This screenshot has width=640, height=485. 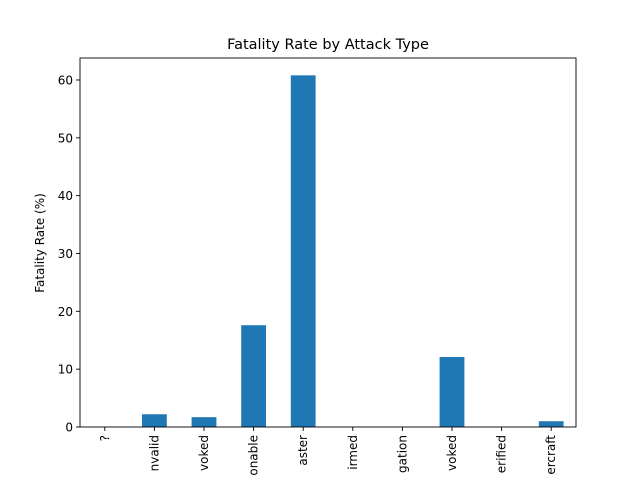 I want to click on y-axis: 0 10 20 30 40 50 60, so click(x=69, y=254).